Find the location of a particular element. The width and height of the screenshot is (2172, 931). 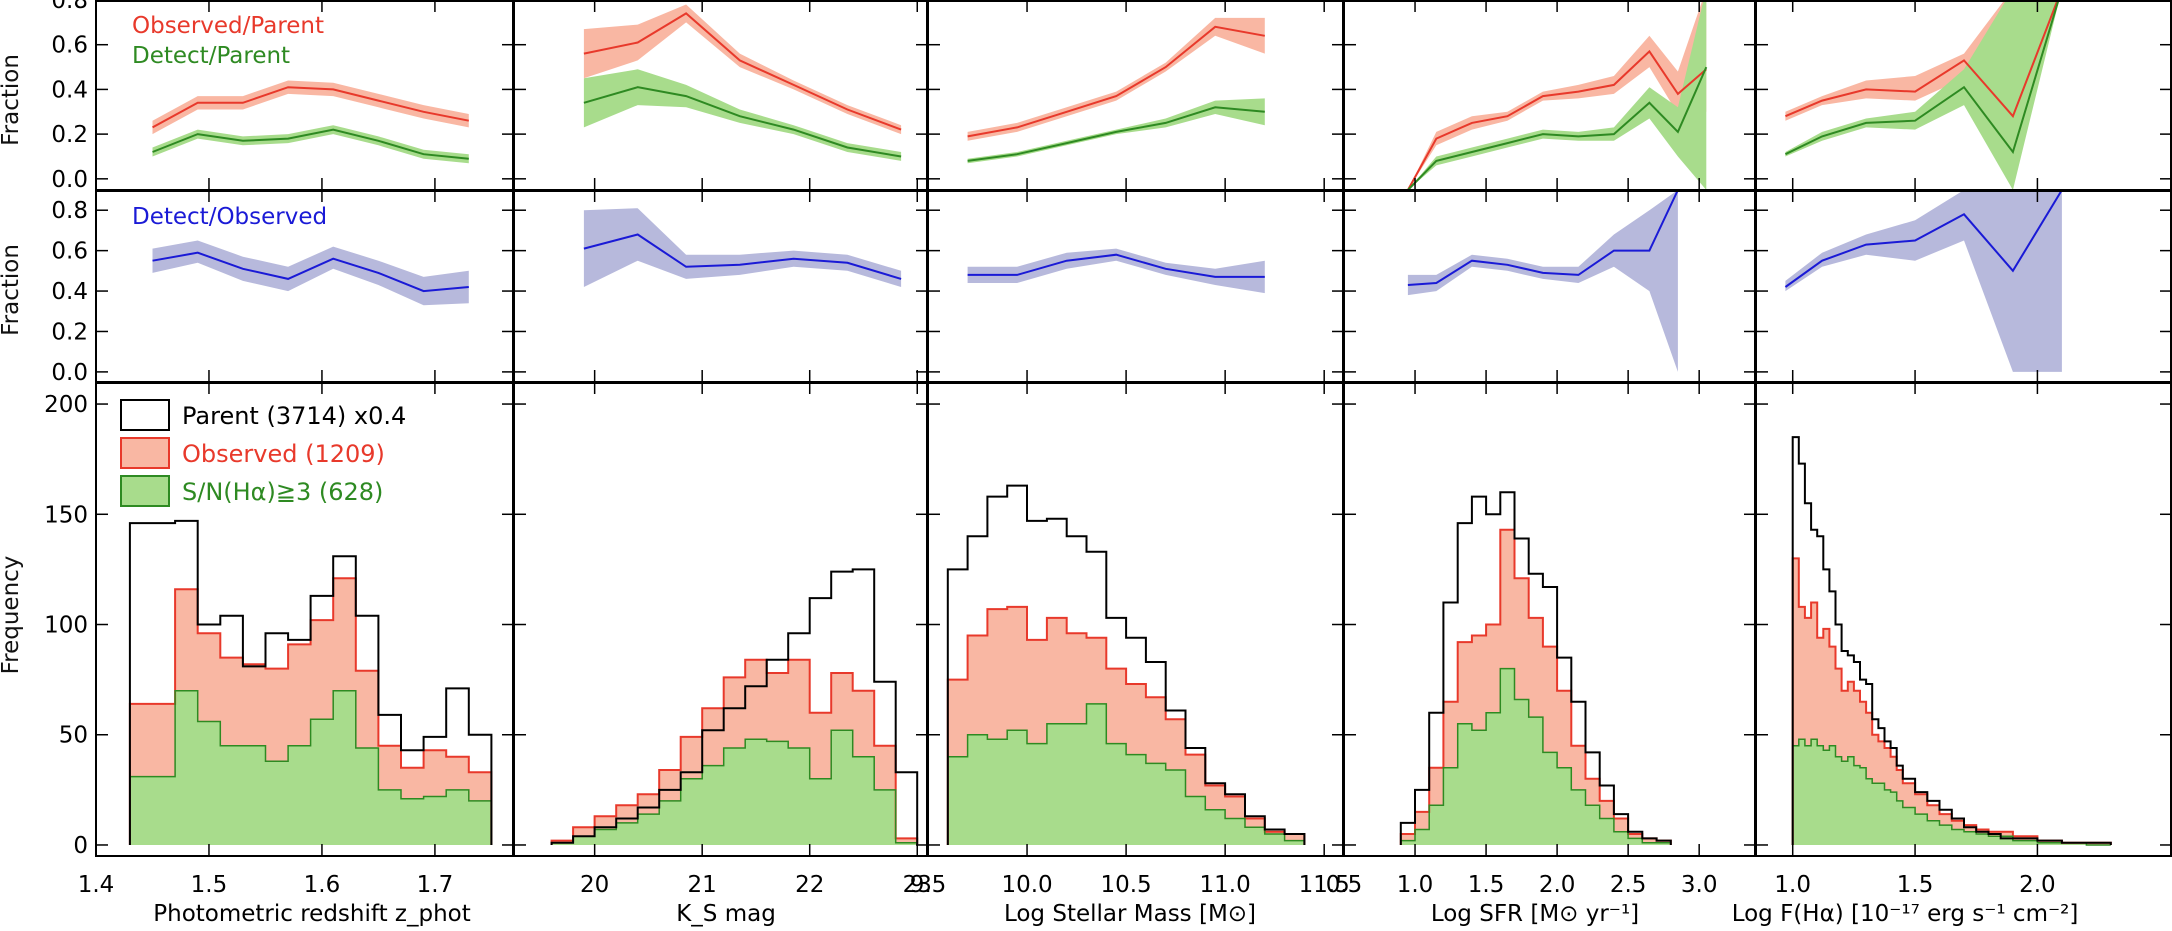

label-detect-observed: Detect/Observed is located at coordinates (229, 217).